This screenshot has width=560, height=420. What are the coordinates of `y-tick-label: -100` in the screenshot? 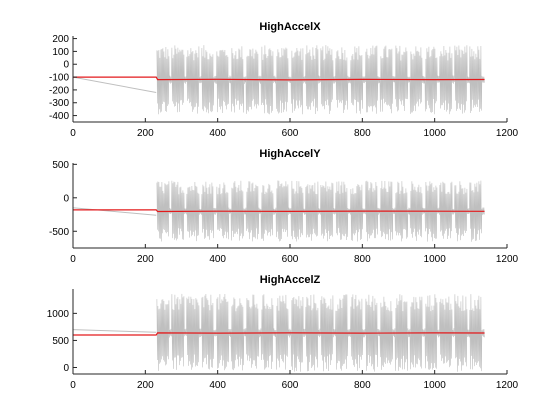 It's located at (59, 78).